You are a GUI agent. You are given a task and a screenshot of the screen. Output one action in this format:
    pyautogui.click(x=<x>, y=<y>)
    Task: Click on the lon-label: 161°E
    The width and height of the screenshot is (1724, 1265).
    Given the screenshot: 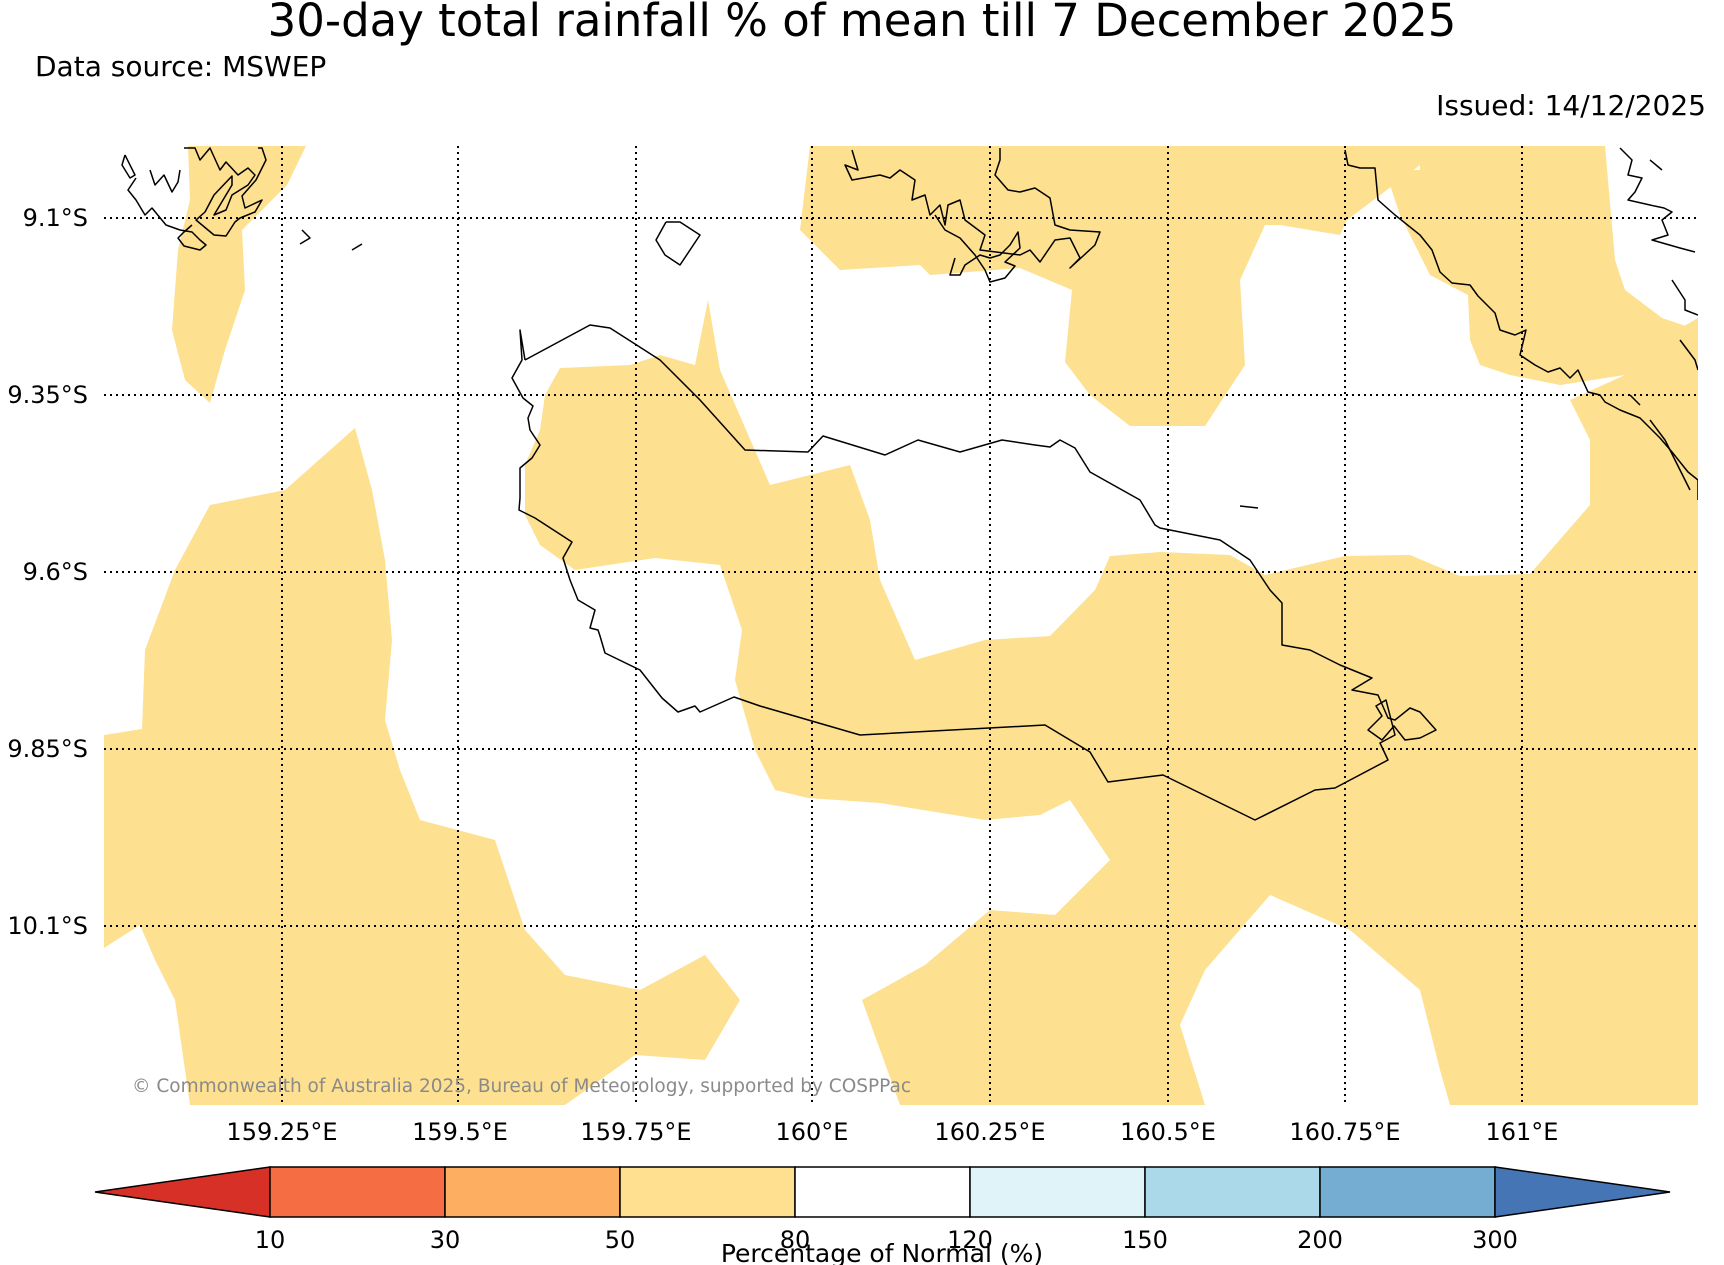 What is the action you would take?
    pyautogui.click(x=1522, y=1132)
    